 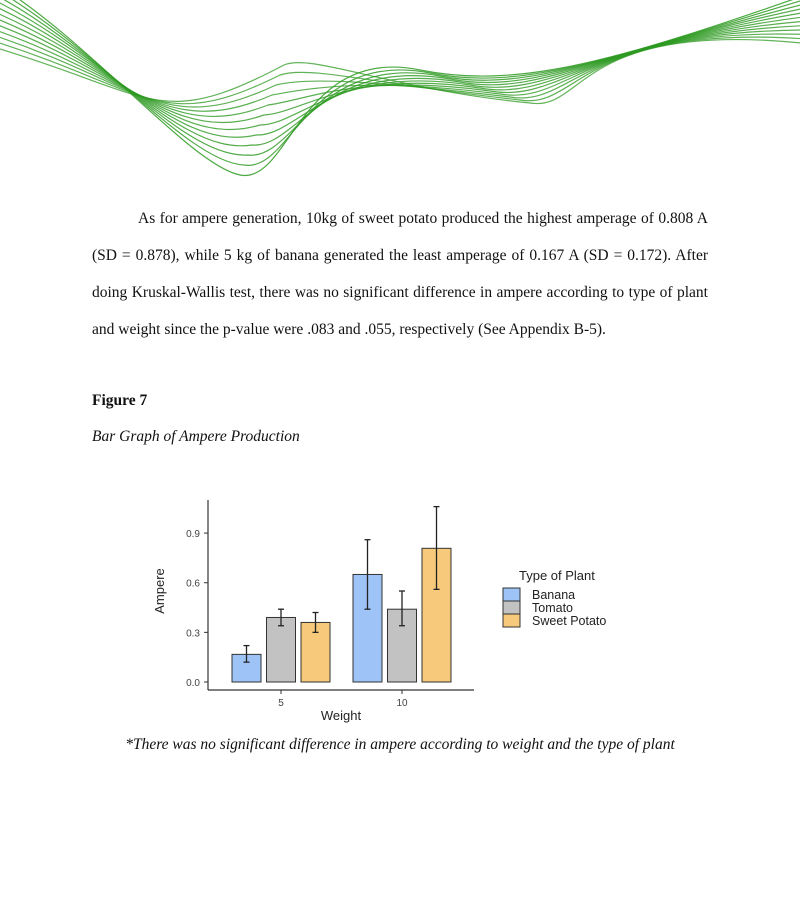 I want to click on legend-entry: Sweet Potato, so click(x=569, y=621).